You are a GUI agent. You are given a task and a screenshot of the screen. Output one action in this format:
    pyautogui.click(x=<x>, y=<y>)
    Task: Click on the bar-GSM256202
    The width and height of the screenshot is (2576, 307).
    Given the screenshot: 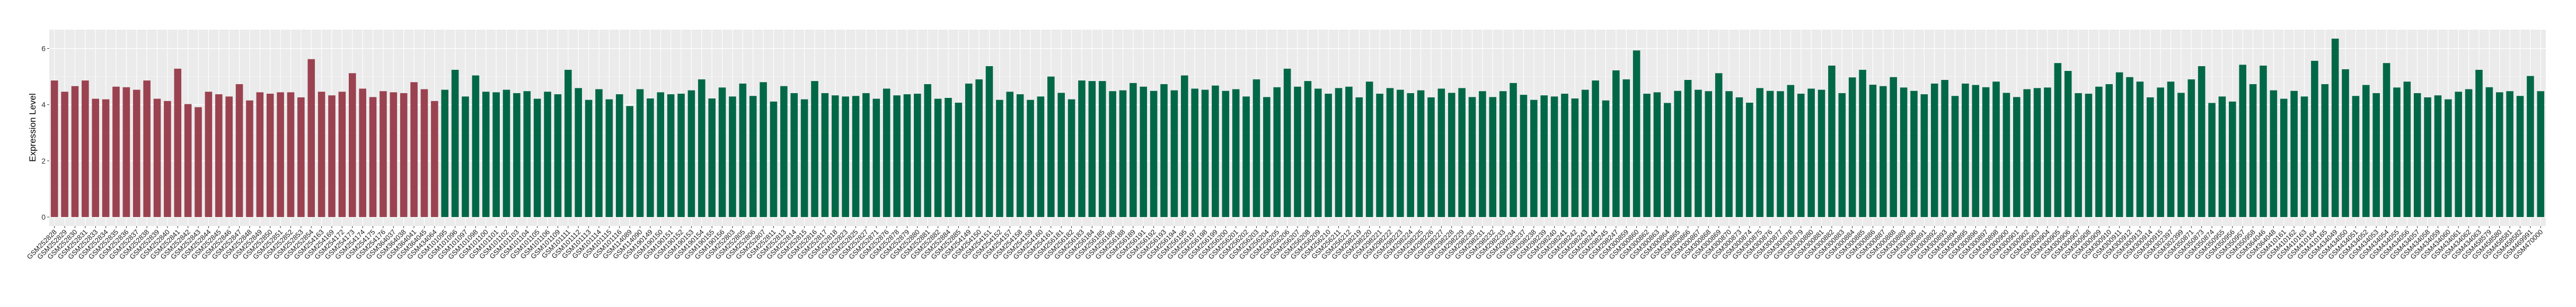 What is the action you would take?
    pyautogui.click(x=1246, y=157)
    